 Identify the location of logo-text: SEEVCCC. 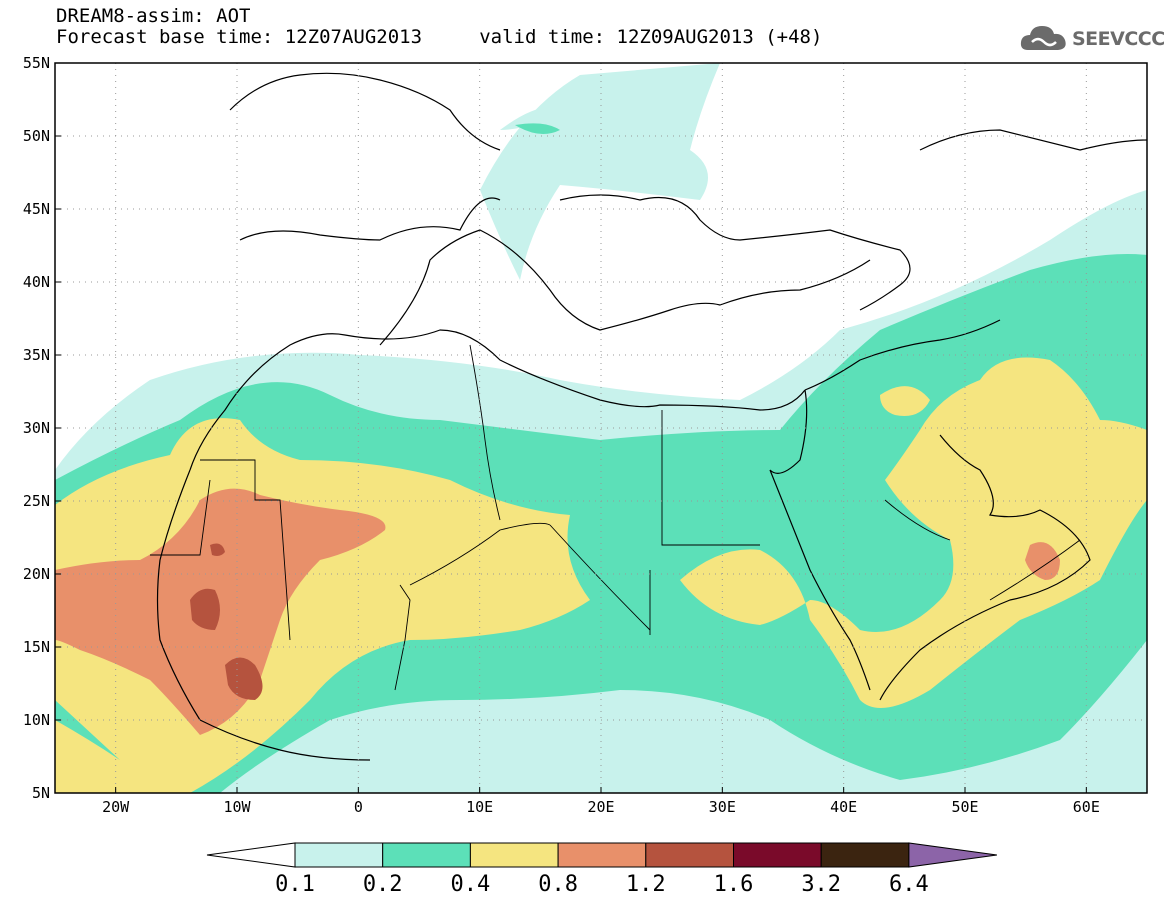
(1118, 39).